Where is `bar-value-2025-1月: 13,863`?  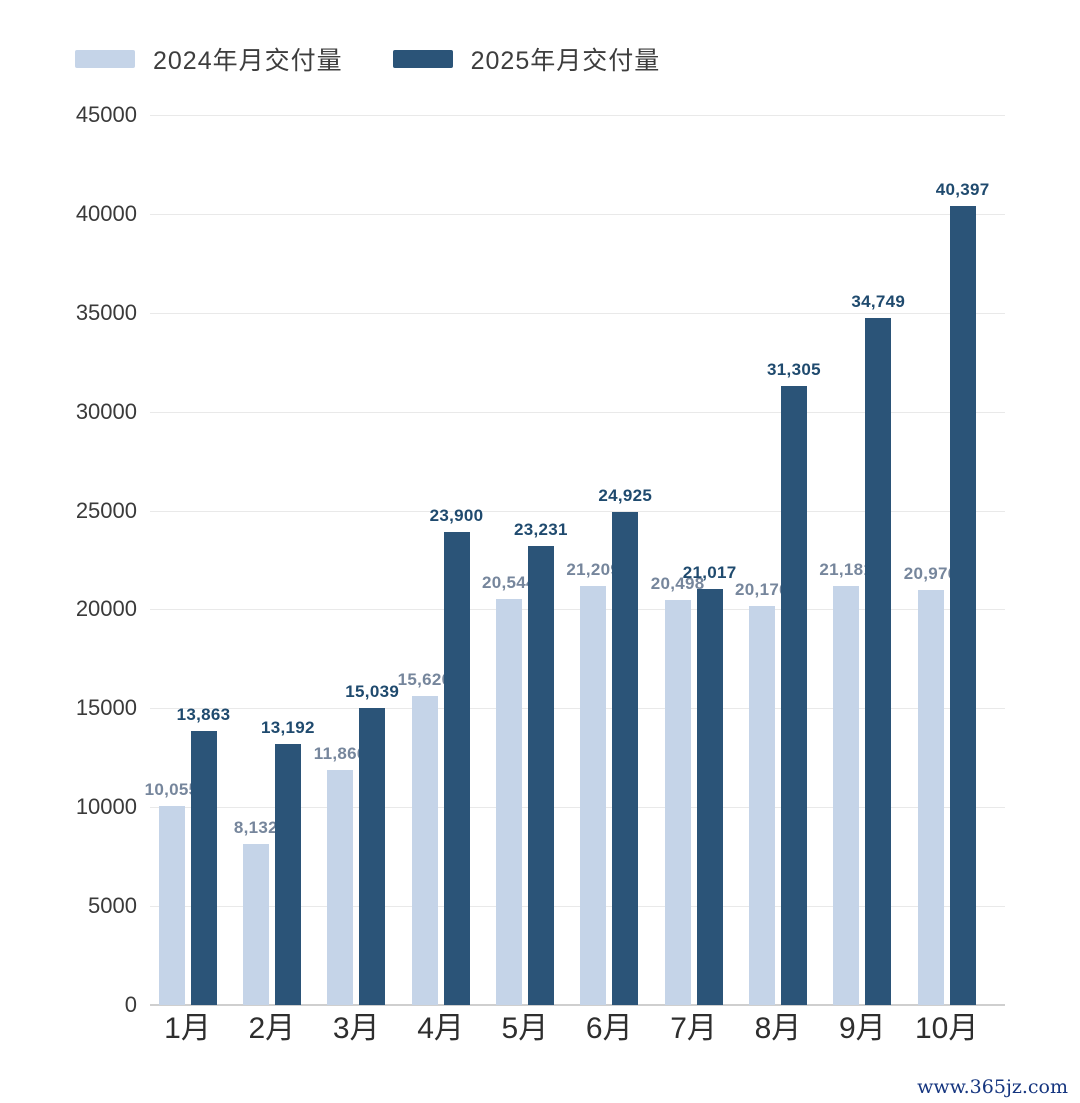
bar-value-2025-1月: 13,863 is located at coordinates (203, 714).